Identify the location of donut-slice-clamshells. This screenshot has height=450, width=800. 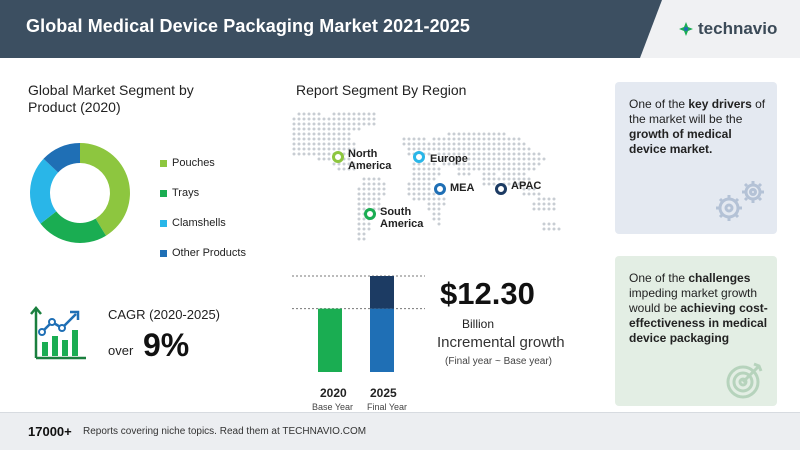
(44, 191).